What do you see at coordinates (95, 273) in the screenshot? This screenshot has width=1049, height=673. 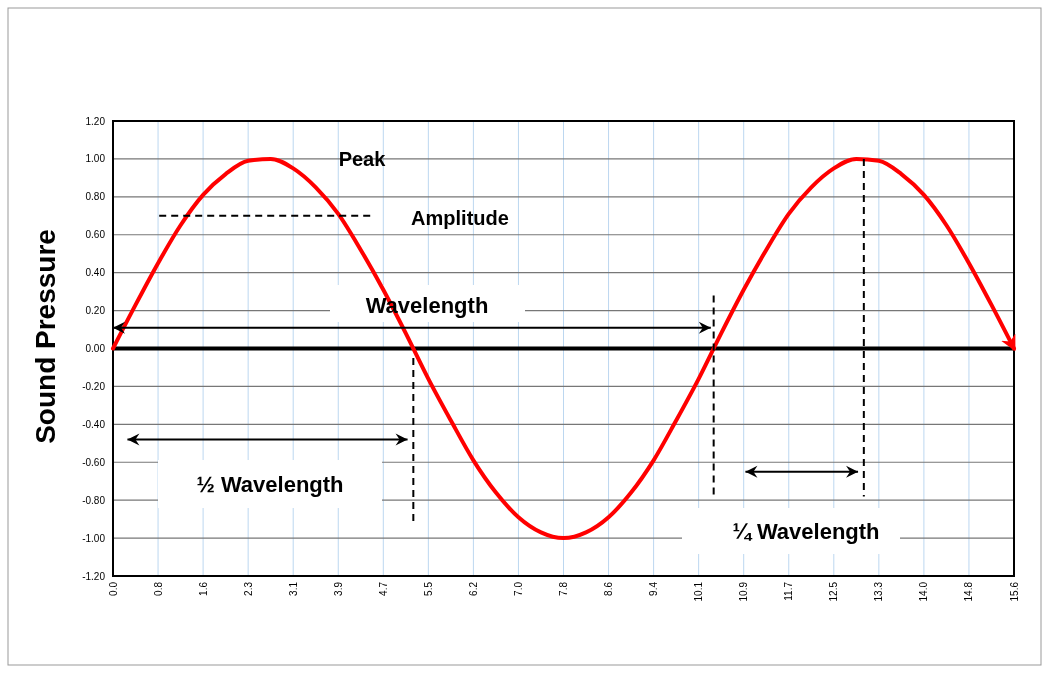 I see `y-tick-label: 0.40` at bounding box center [95, 273].